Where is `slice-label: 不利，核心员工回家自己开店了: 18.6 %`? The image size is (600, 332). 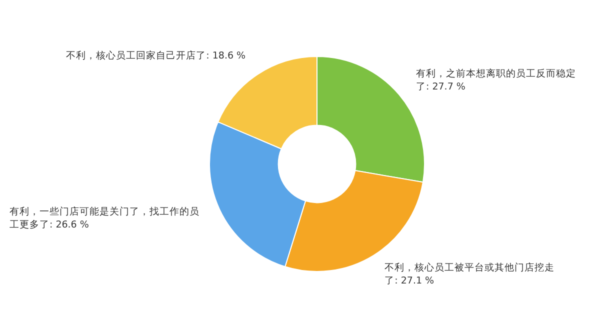 slice-label: 不利，核心员工回家自己开店了: 18.6 % is located at coordinates (156, 55).